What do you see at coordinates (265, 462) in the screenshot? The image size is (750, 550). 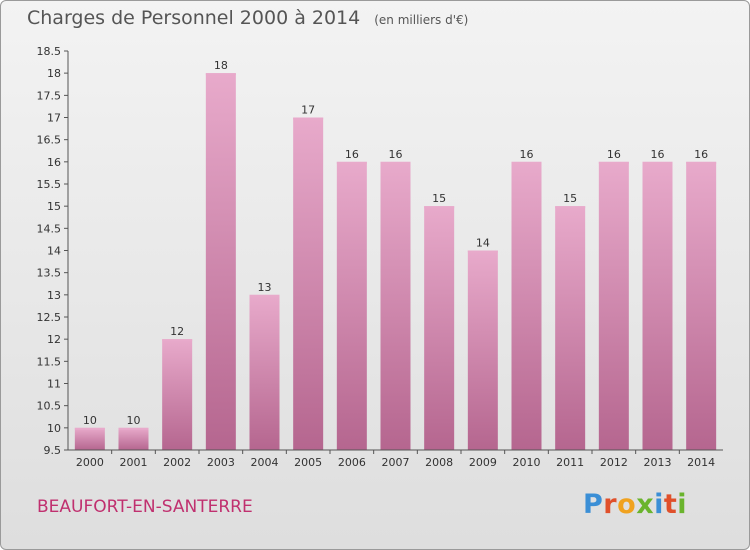 I see `x-tick-label: 2004` at bounding box center [265, 462].